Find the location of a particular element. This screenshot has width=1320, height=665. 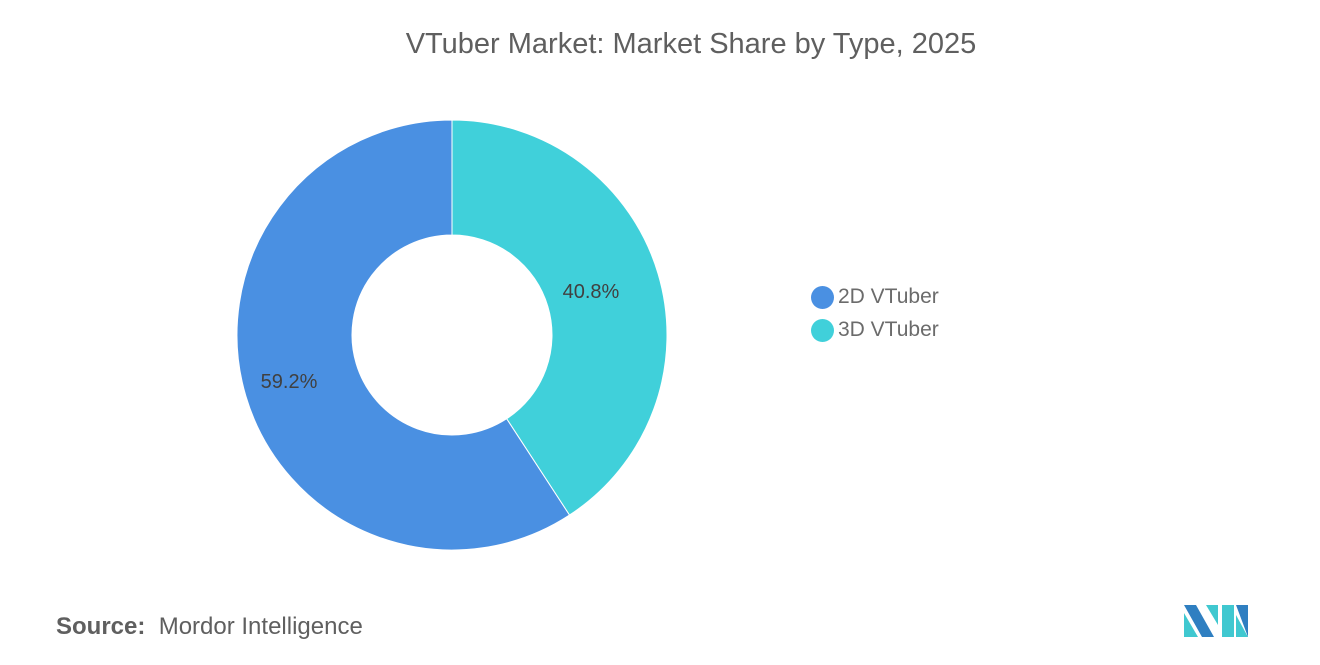

slice-3d-vtuber is located at coordinates (559, 317).